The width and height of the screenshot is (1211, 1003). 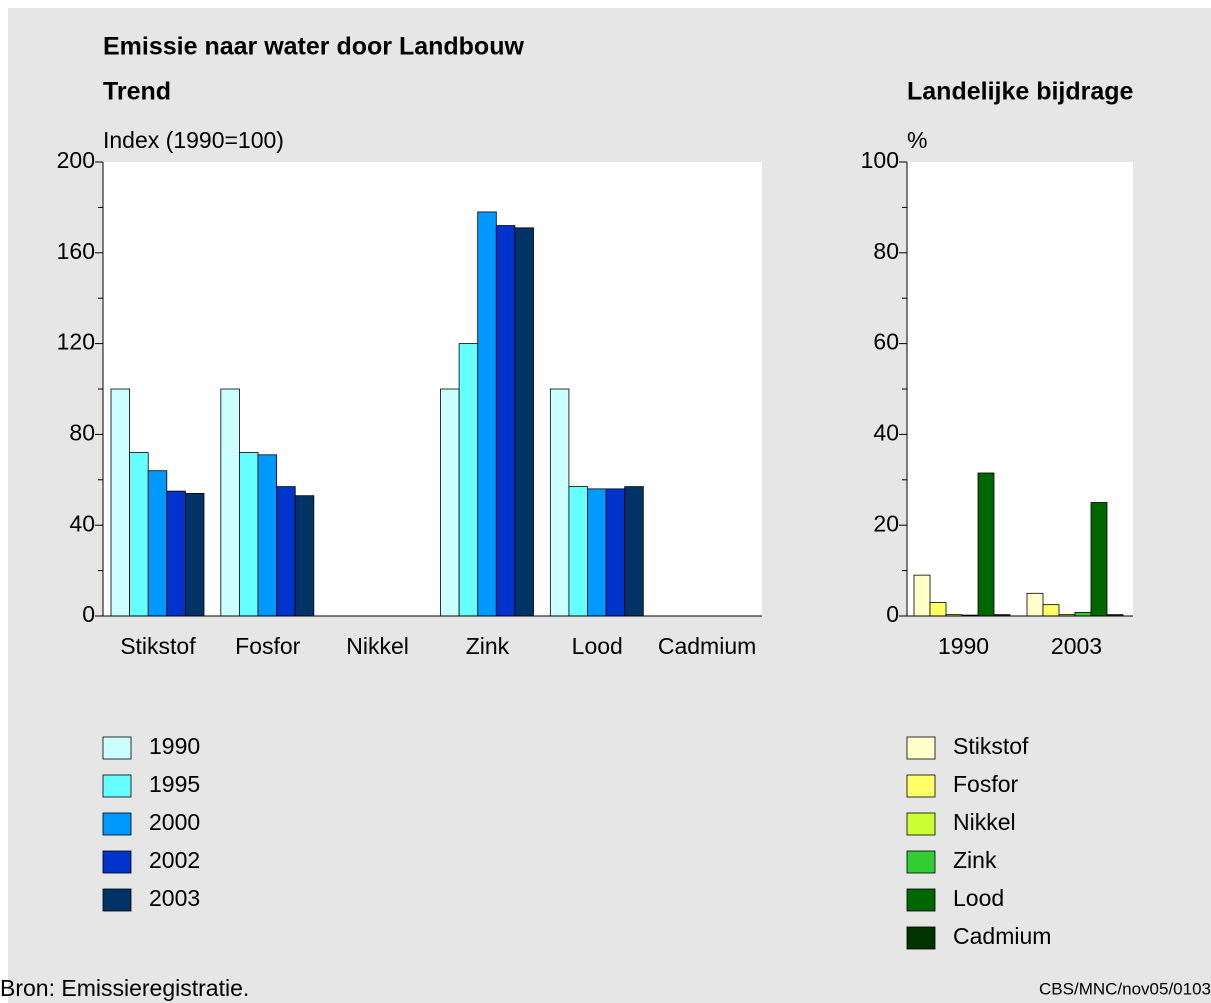 What do you see at coordinates (984, 822) in the screenshot?
I see `legend-label: Nikkel` at bounding box center [984, 822].